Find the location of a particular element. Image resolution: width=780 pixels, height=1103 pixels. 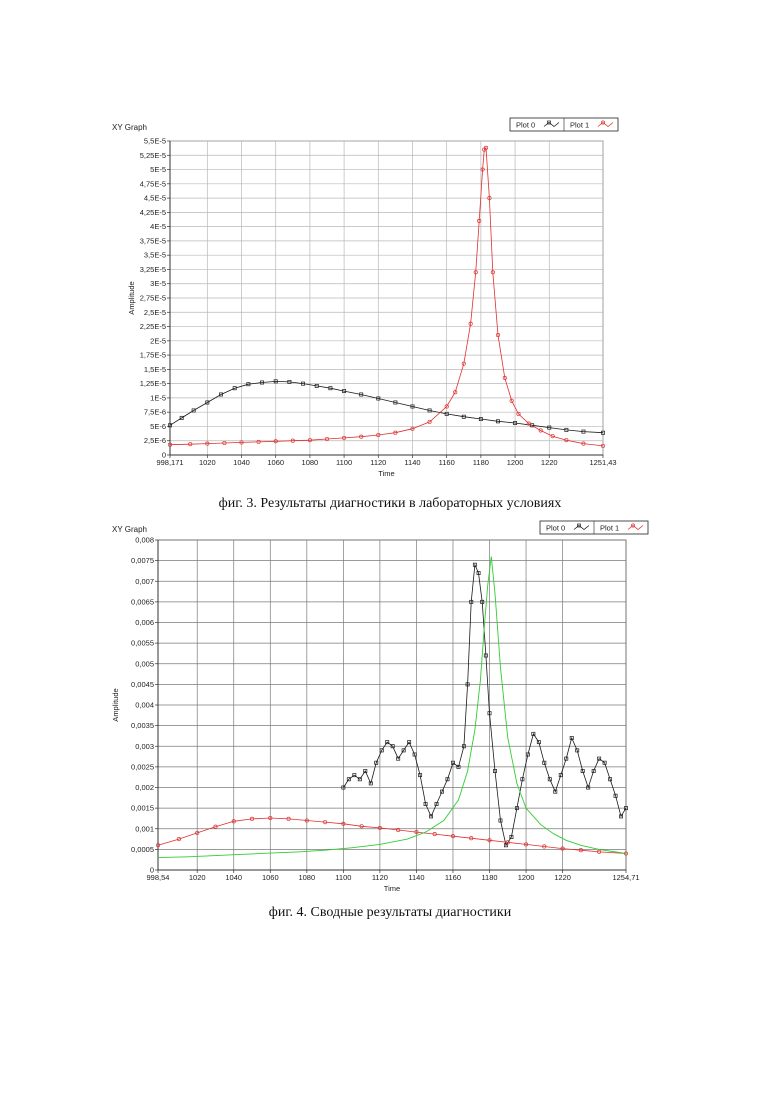

y-tick-label: 1,75E-5 is located at coordinates (153, 355).